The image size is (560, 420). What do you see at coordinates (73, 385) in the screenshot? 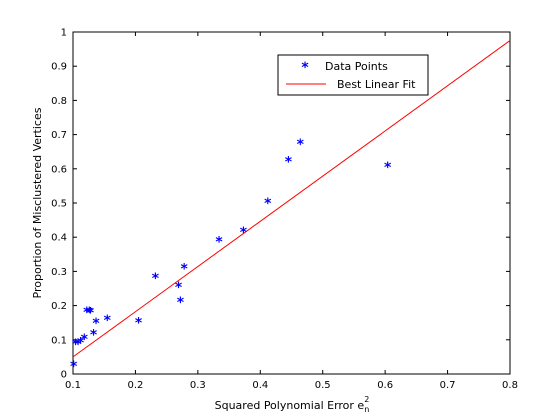
I see `x-tick-label: 0.1` at bounding box center [73, 385].